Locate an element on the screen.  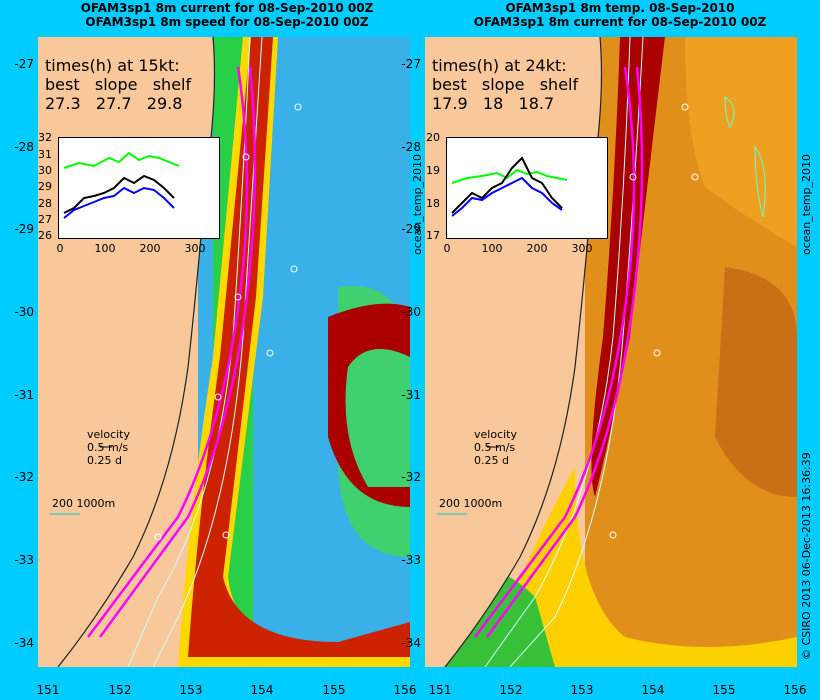
right-inset-ytick: 19 is located at coordinates (433, 170).